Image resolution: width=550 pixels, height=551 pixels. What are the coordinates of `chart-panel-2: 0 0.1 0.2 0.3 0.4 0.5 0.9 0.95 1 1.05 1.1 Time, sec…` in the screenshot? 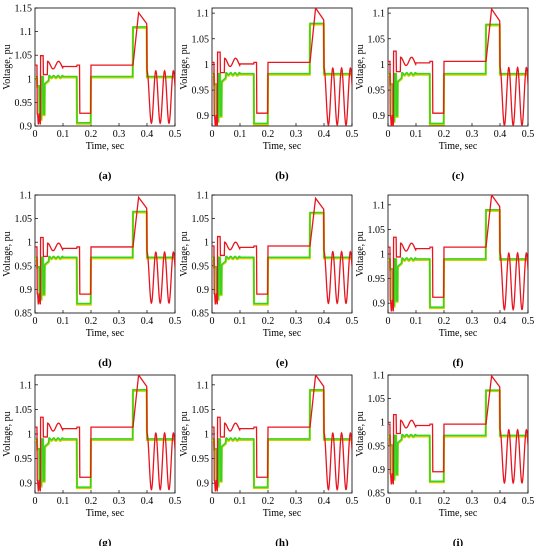 It's located at (269, 94).